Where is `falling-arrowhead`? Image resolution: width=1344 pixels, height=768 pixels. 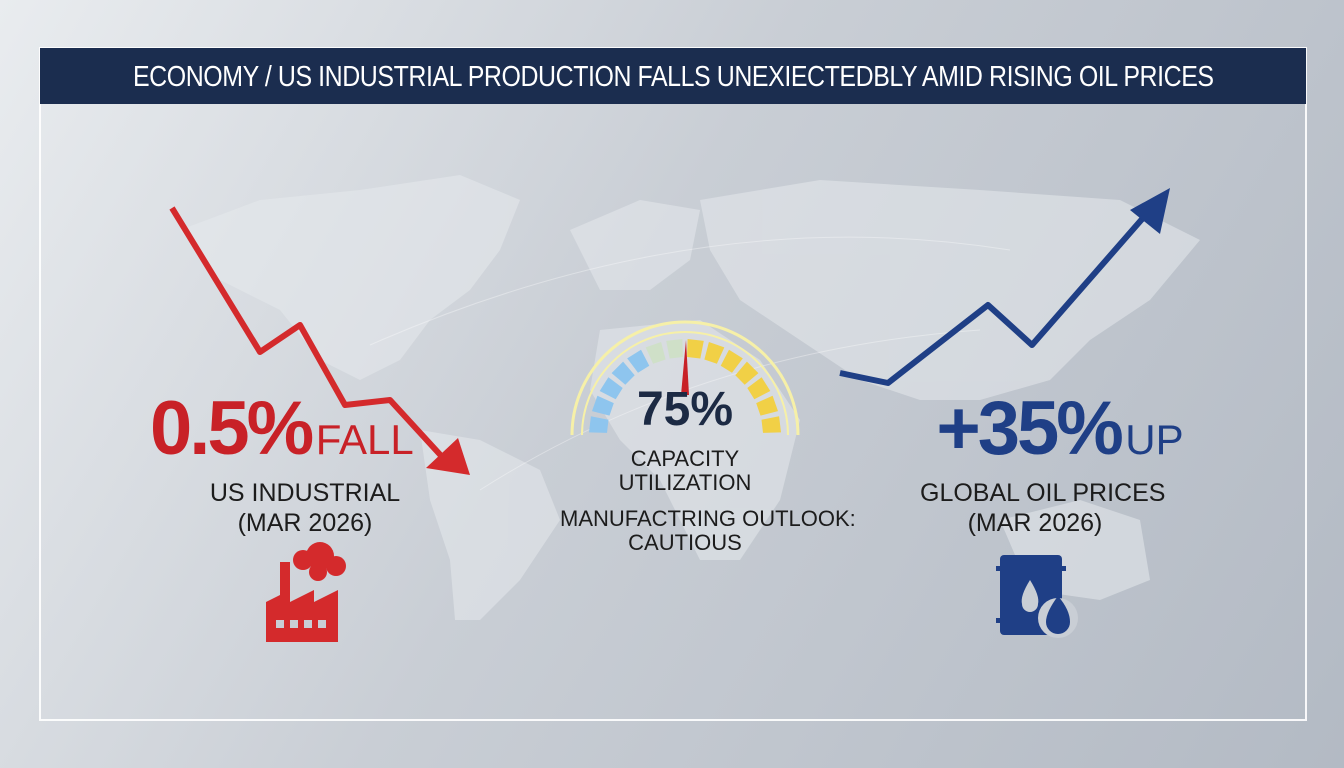 falling-arrowhead is located at coordinates (448, 456).